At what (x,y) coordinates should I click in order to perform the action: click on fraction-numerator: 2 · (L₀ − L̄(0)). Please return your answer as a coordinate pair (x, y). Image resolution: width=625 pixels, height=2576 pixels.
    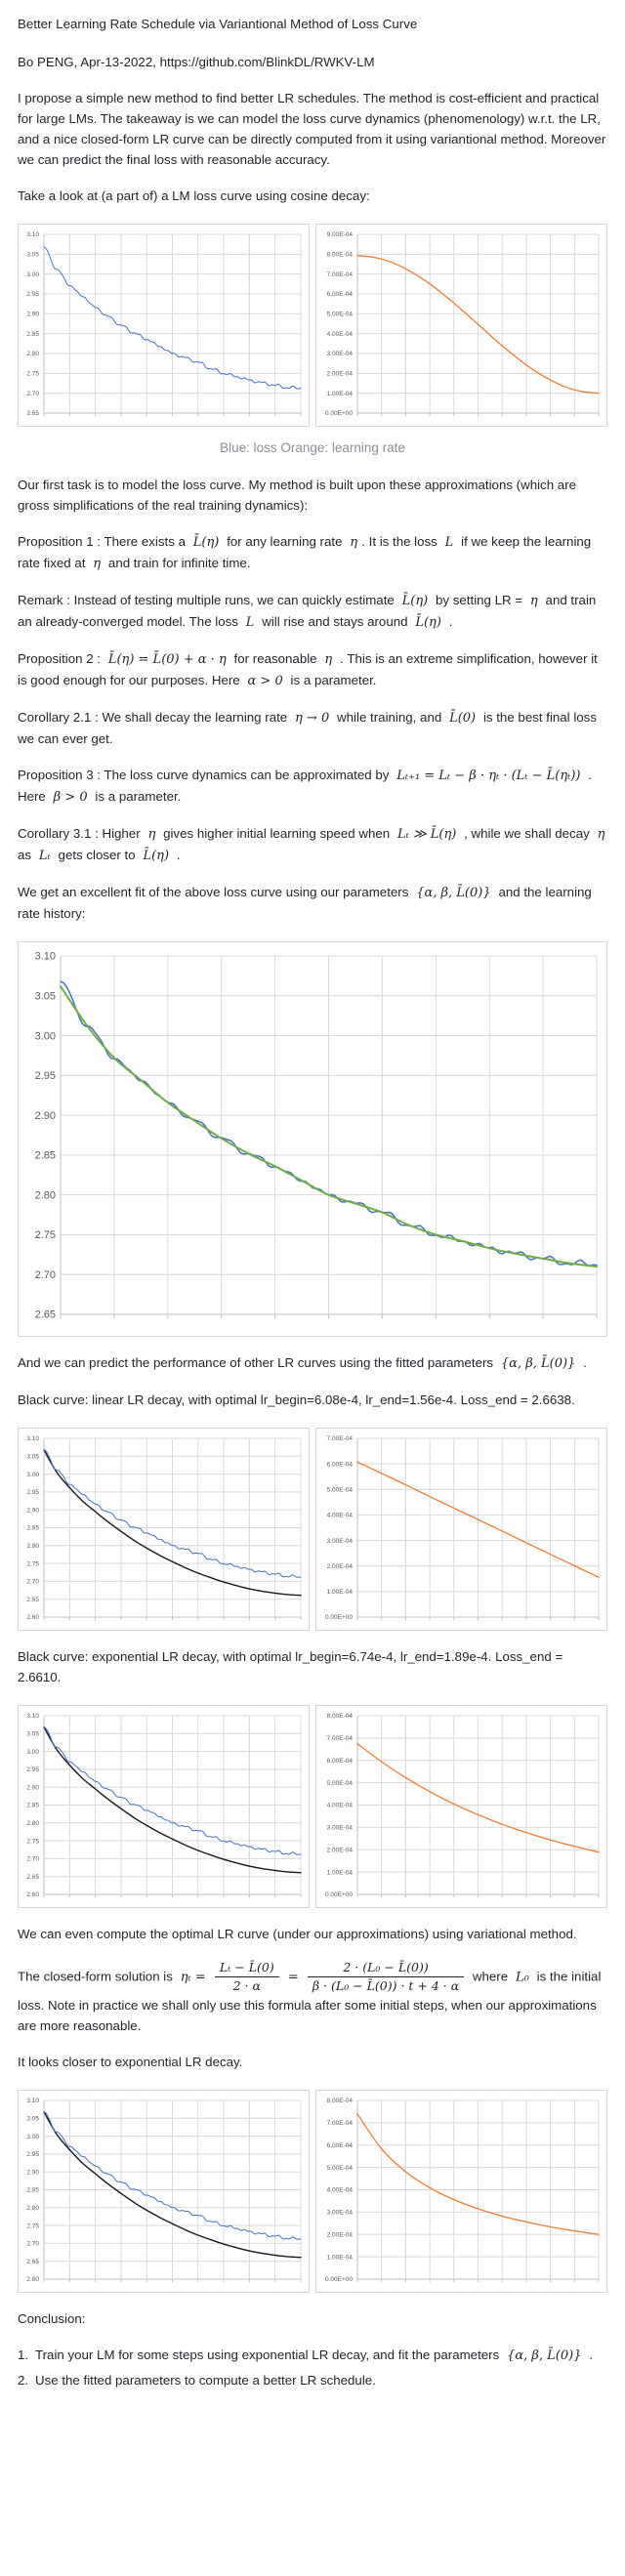
    Looking at the image, I should click on (386, 1967).